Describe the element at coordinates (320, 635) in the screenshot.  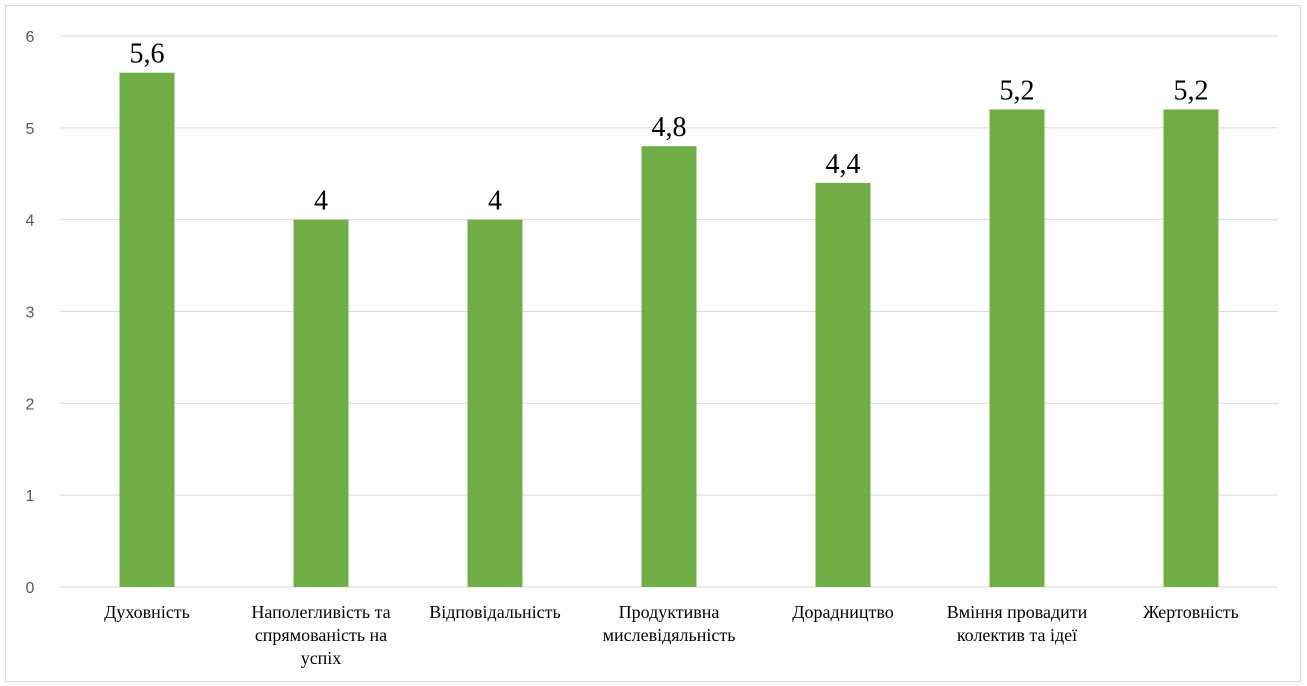
I see `x-tick-label: Наполегливість та спрямованість на успіх` at that location.